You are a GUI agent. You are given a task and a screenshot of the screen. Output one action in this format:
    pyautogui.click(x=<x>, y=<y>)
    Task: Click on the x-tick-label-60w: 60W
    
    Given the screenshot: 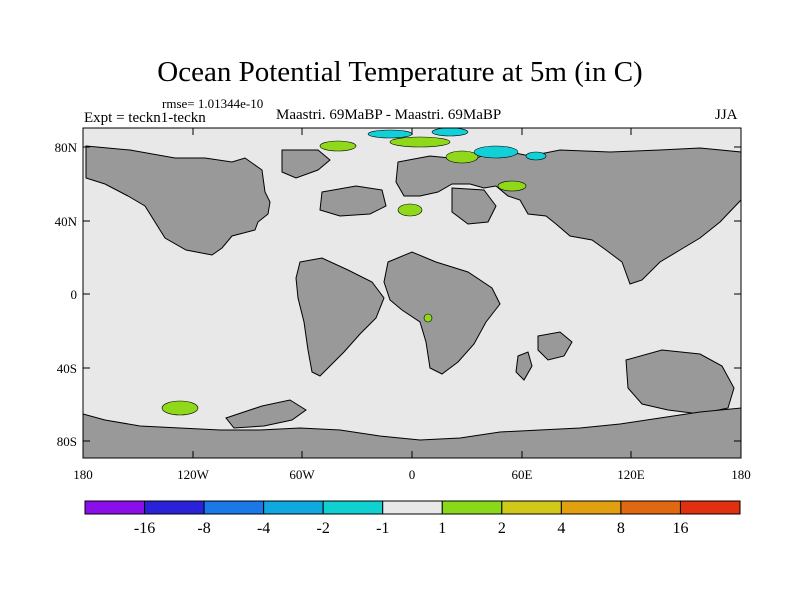 What is the action you would take?
    pyautogui.click(x=302, y=474)
    